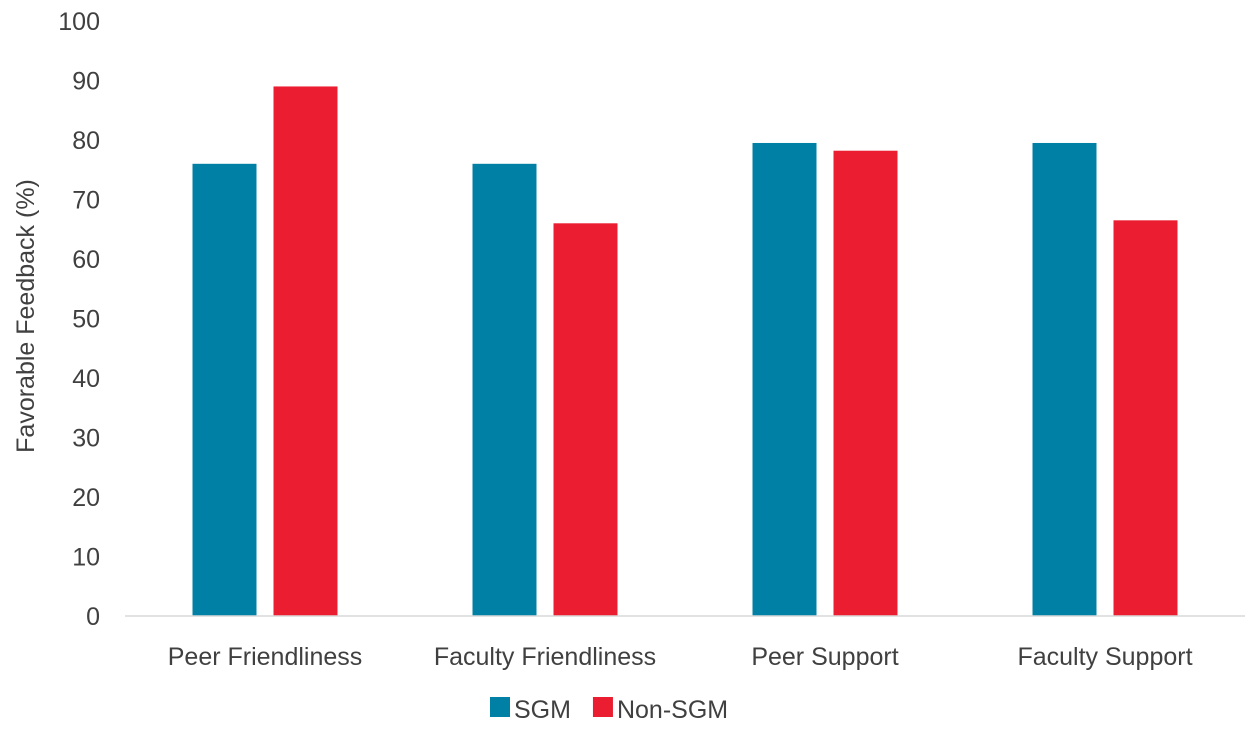 The image size is (1253, 731). What do you see at coordinates (93, 617) in the screenshot?
I see `y-tick-label: 0` at bounding box center [93, 617].